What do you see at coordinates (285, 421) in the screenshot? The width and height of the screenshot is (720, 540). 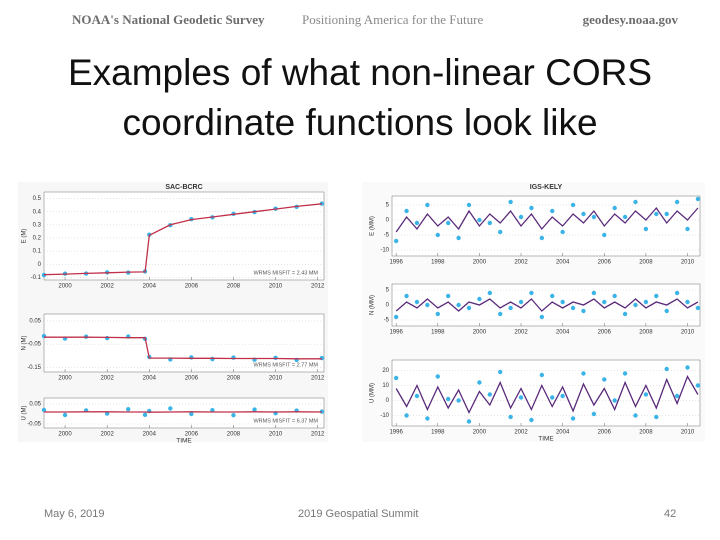 I see `misfit-note: WRMS MISFIT = 6.37 MM` at bounding box center [285, 421].